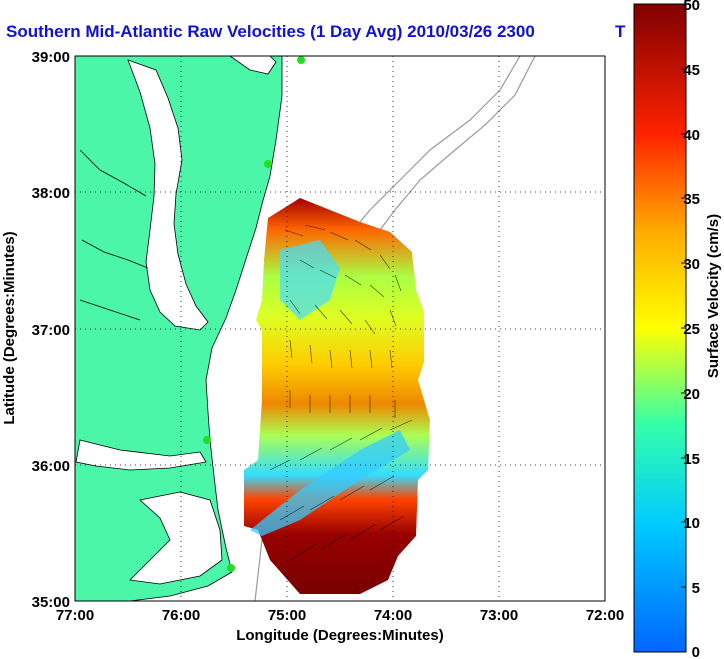 The width and height of the screenshot is (724, 659). What do you see at coordinates (51, 602) in the screenshot?
I see `y-tick-label: 35:00` at bounding box center [51, 602].